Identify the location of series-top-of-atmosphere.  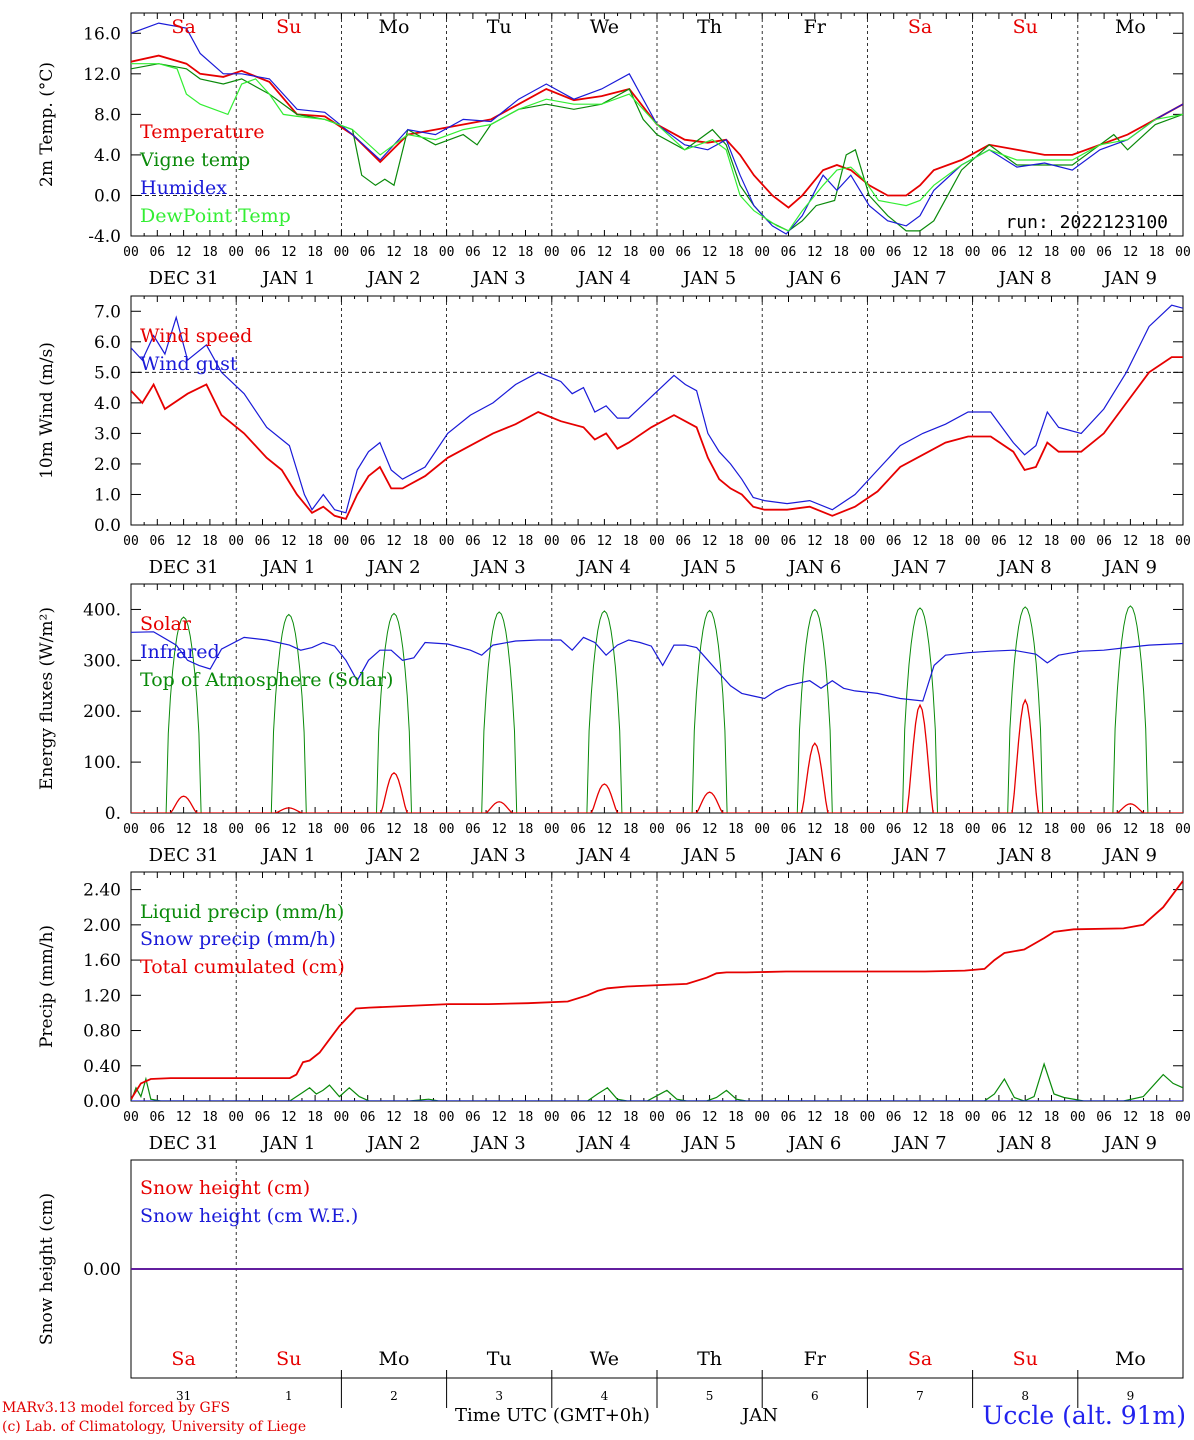
(657, 709).